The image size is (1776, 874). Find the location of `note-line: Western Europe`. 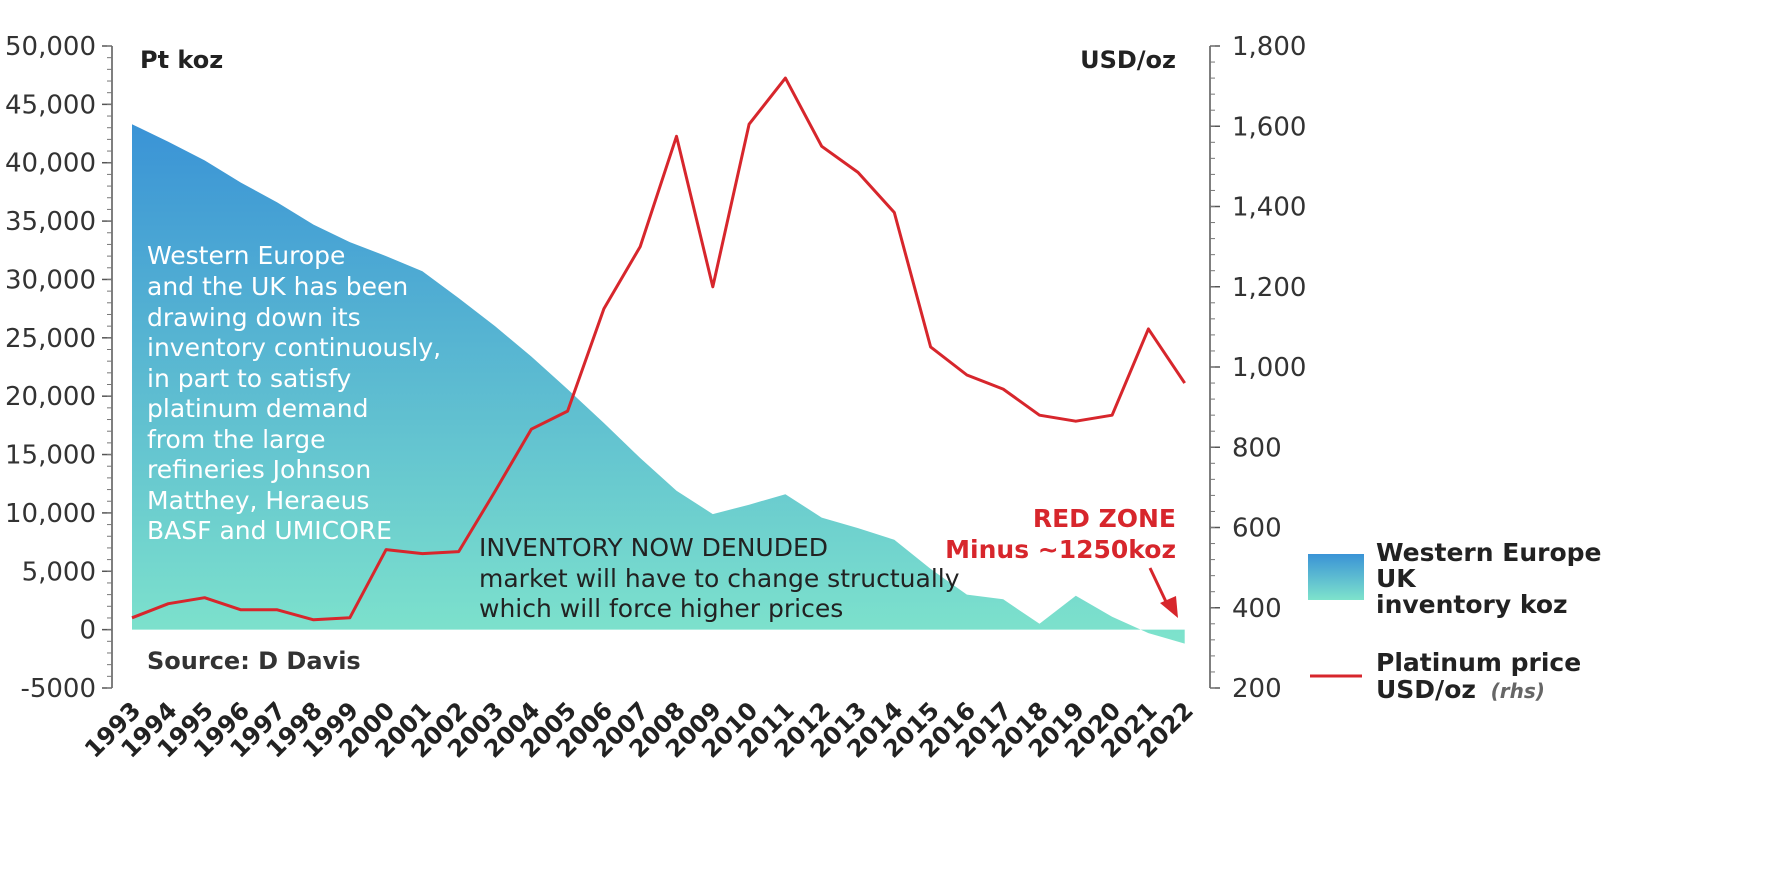

note-line: Western Europe is located at coordinates (246, 255).